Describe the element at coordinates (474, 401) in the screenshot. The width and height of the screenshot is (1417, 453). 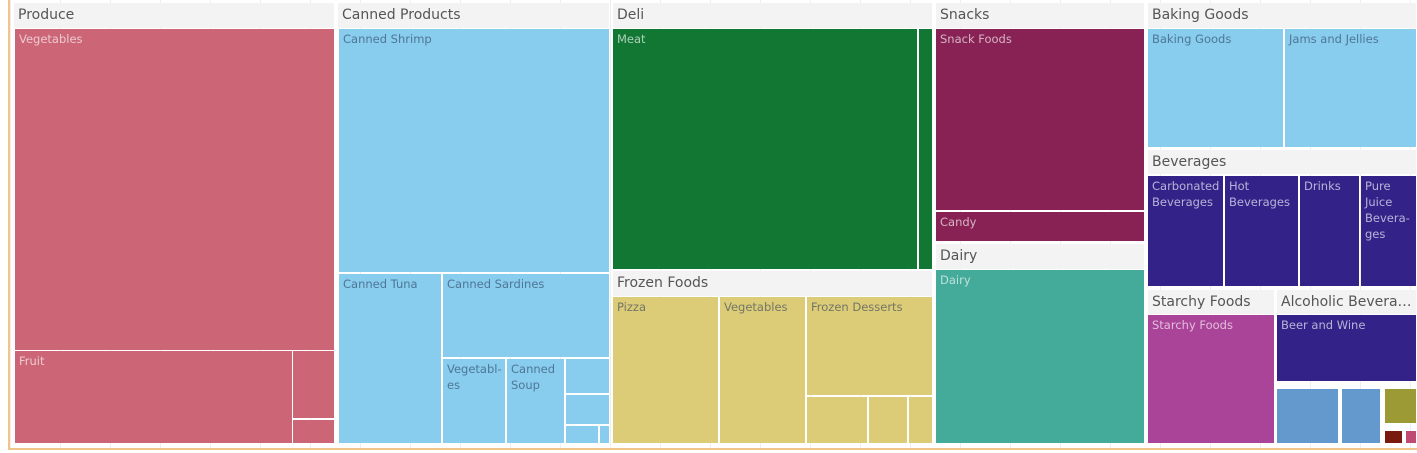
I see `treemap-tile: Vegetabl-es` at that location.